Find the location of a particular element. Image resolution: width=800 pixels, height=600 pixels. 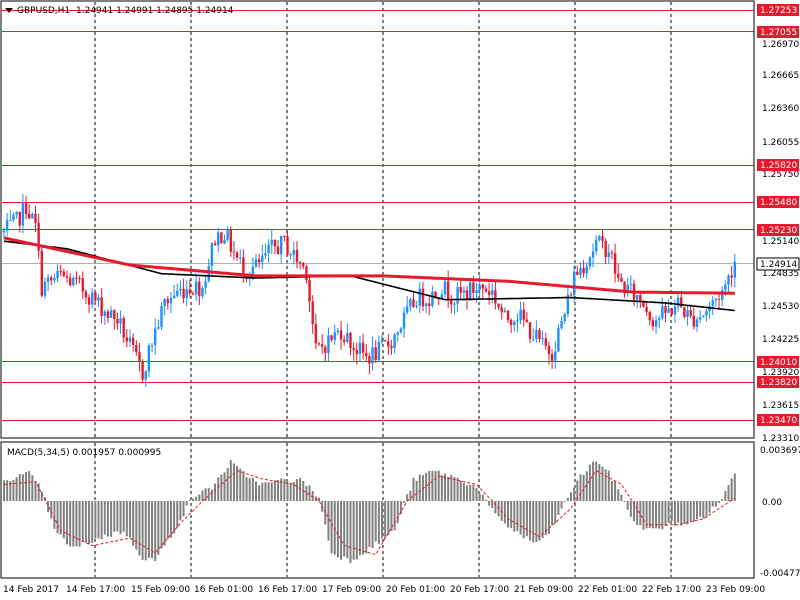

macd-tick: 0.003697 is located at coordinates (780, 451).